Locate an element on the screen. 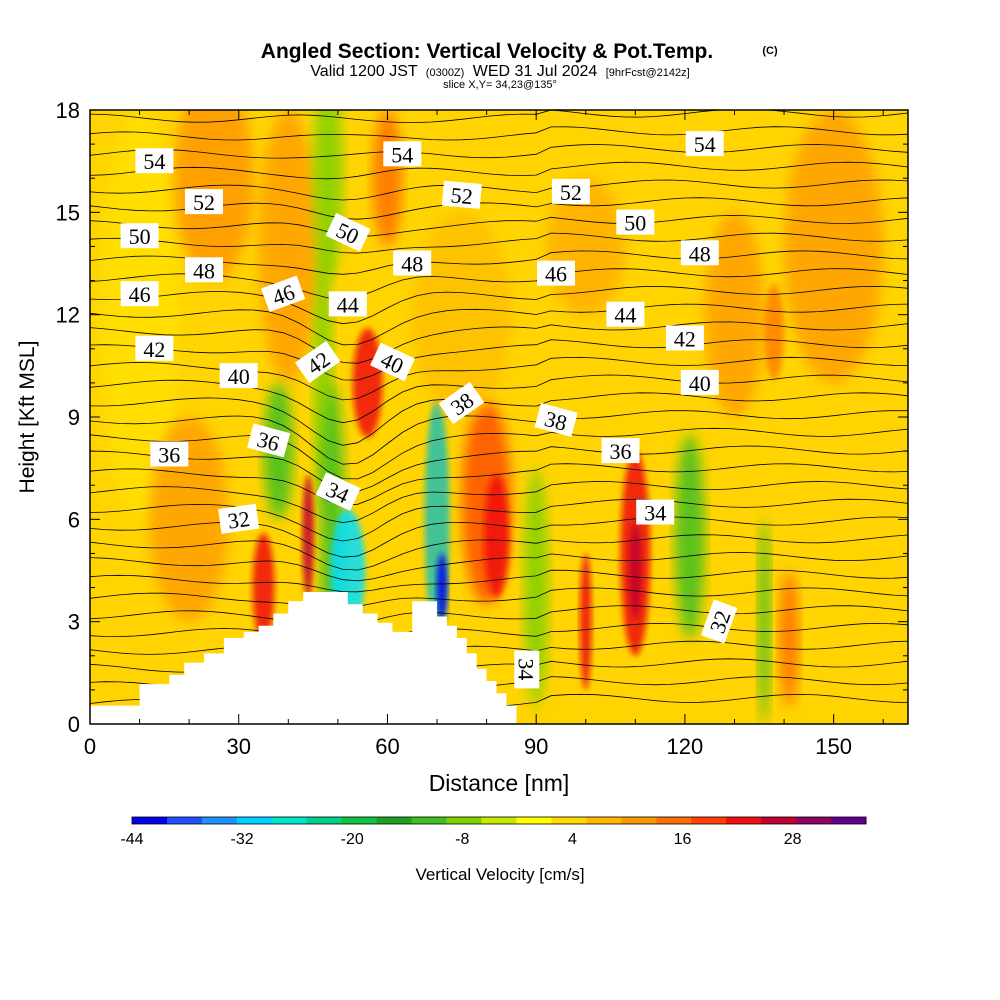 This screenshot has width=1000, height=1000. contour-label-text: 46 is located at coordinates (140, 294).